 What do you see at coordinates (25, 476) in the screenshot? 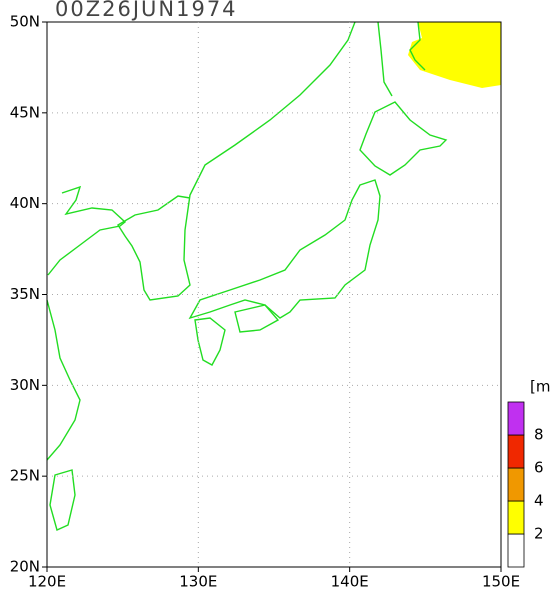
I see `y-tick-label: 25N` at bounding box center [25, 476].